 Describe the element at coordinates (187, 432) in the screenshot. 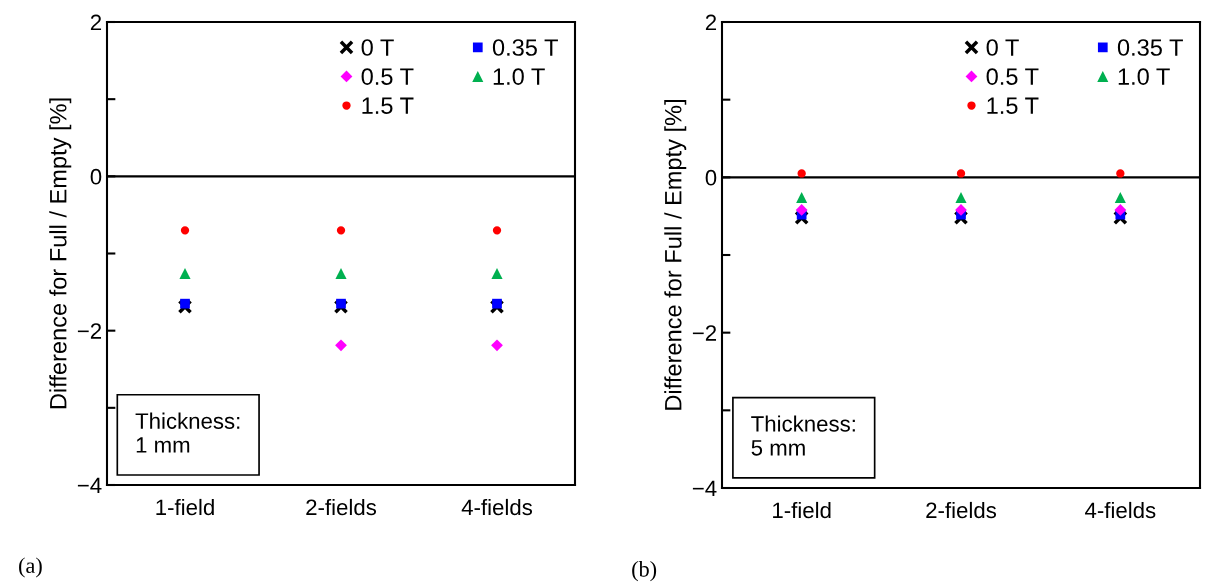

I see `annotation: Thickness: 1 mm` at that location.